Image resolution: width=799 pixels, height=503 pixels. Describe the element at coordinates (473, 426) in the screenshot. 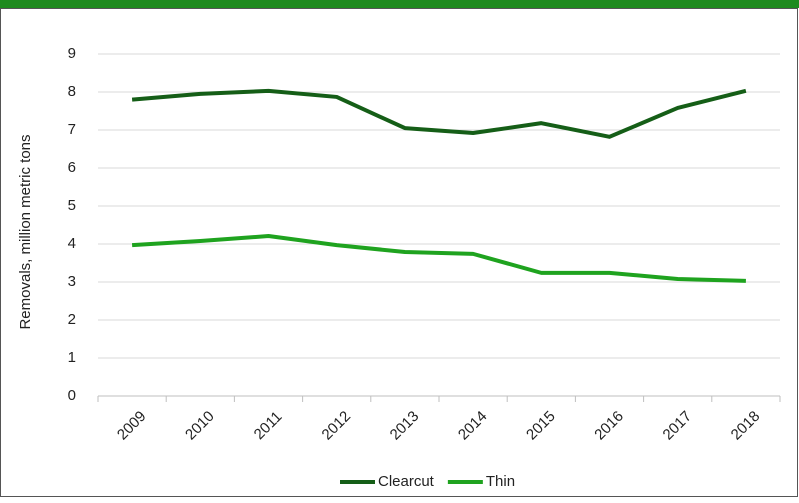

I see `x-tick-label: 2014` at that location.